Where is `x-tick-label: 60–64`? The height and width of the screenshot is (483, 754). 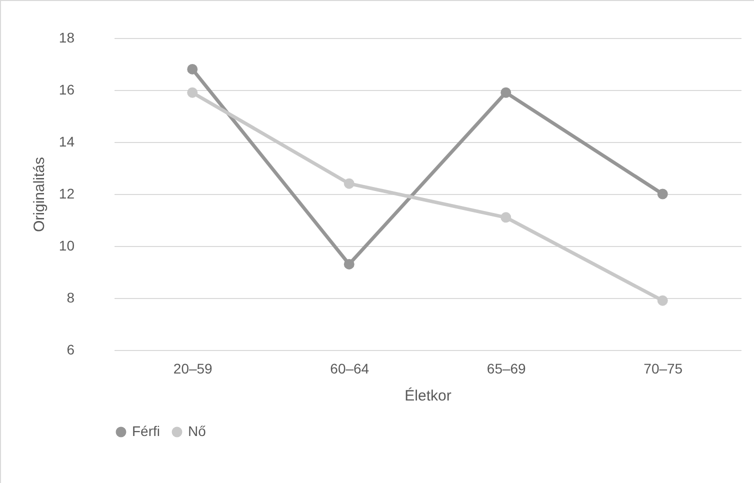 x-tick-label: 60–64 is located at coordinates (350, 368).